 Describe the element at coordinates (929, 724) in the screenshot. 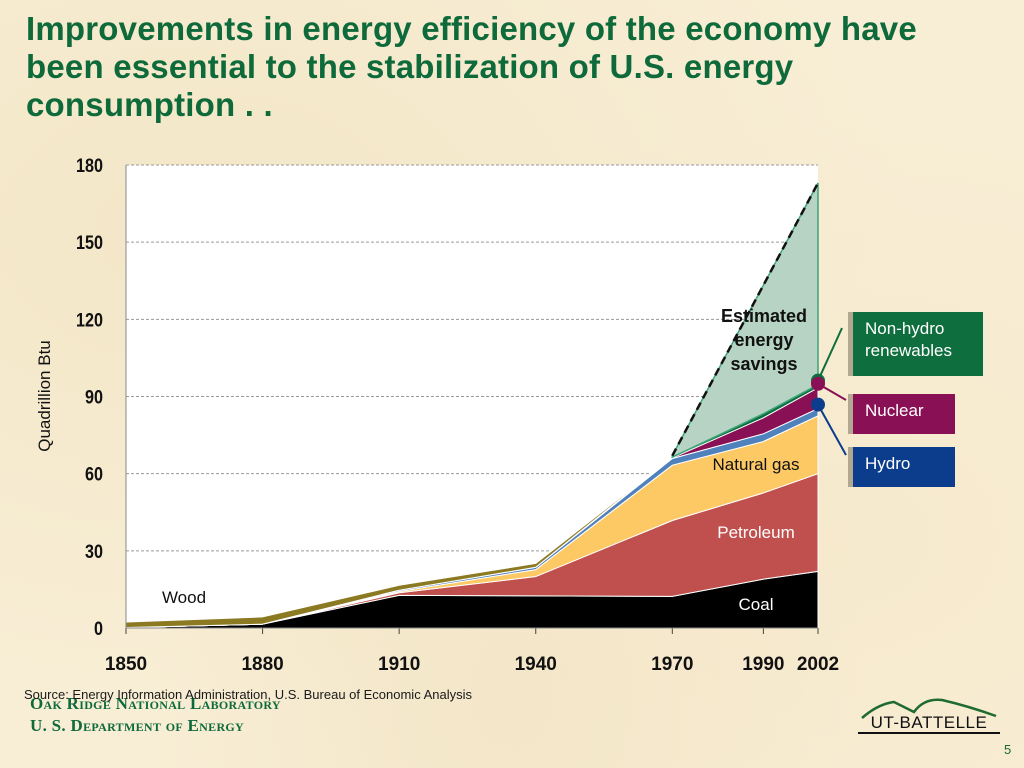

I see `logo-text: UT-BATTELLE` at that location.